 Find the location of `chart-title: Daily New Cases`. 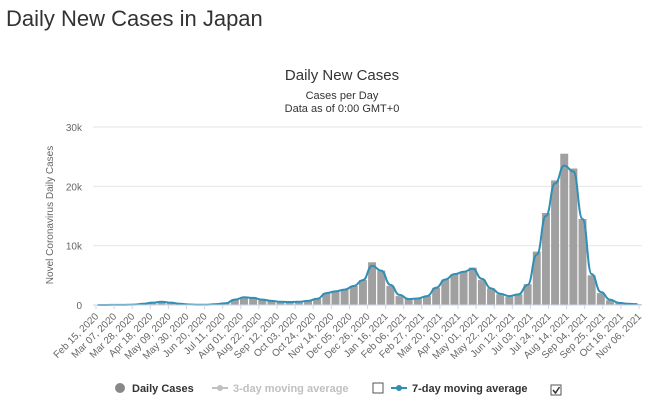

chart-title: Daily New Cases is located at coordinates (342, 75).